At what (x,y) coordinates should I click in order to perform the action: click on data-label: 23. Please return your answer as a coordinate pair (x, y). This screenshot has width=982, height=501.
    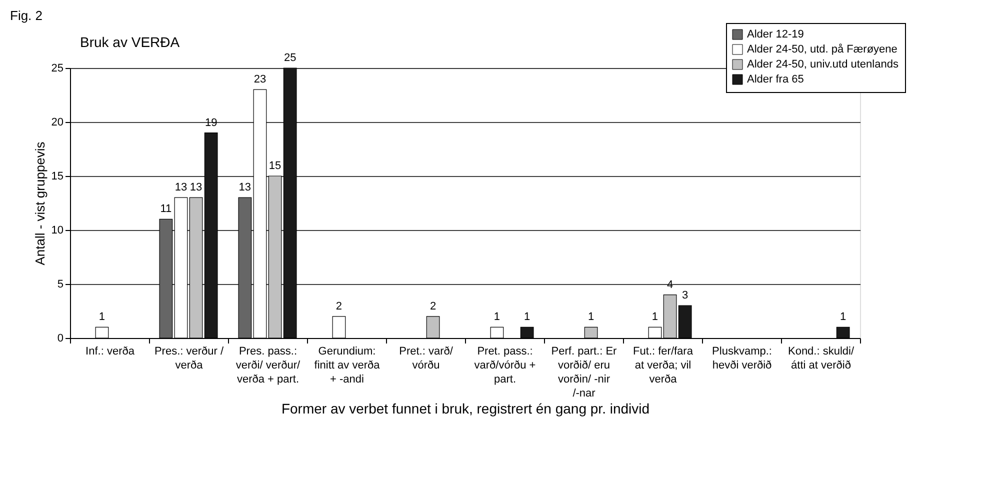
    Looking at the image, I should click on (260, 80).